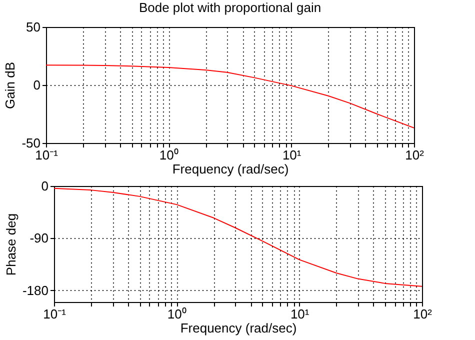 The height and width of the screenshot is (340, 475). What do you see at coordinates (10, 85) in the screenshot?
I see `y-axis-title: Gain dB` at bounding box center [10, 85].